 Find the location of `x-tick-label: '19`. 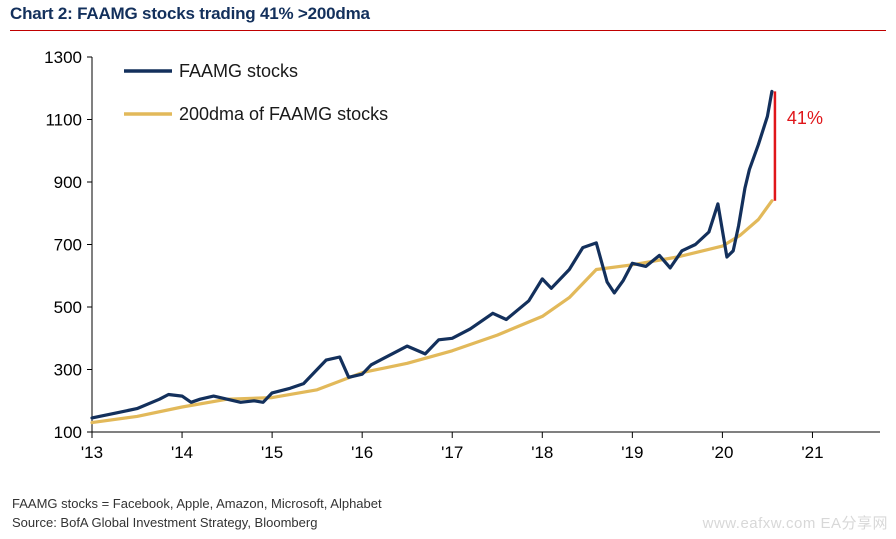

x-tick-label: '19 is located at coordinates (632, 452).